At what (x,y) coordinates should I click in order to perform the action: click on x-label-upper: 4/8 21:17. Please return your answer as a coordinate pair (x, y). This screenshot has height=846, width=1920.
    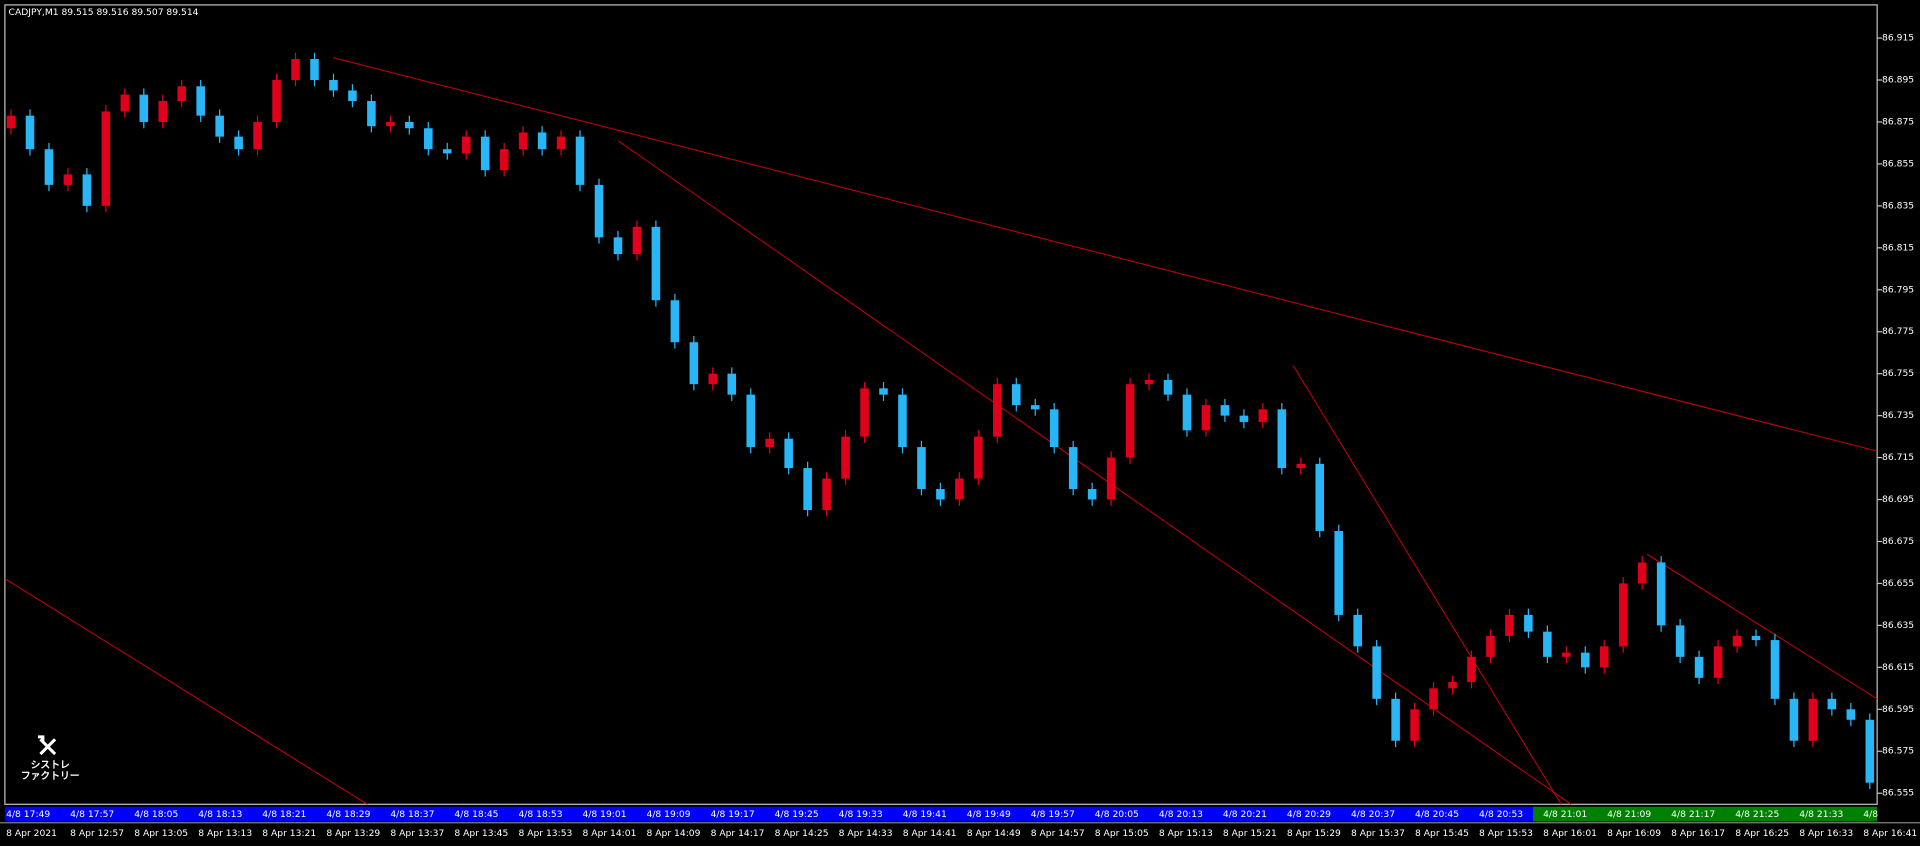
    Looking at the image, I should click on (1693, 814).